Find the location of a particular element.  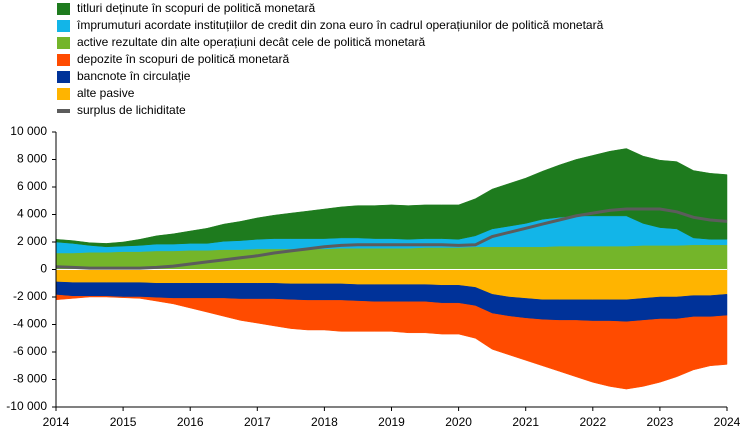

x-tick-label: 2018 is located at coordinates (324, 422).